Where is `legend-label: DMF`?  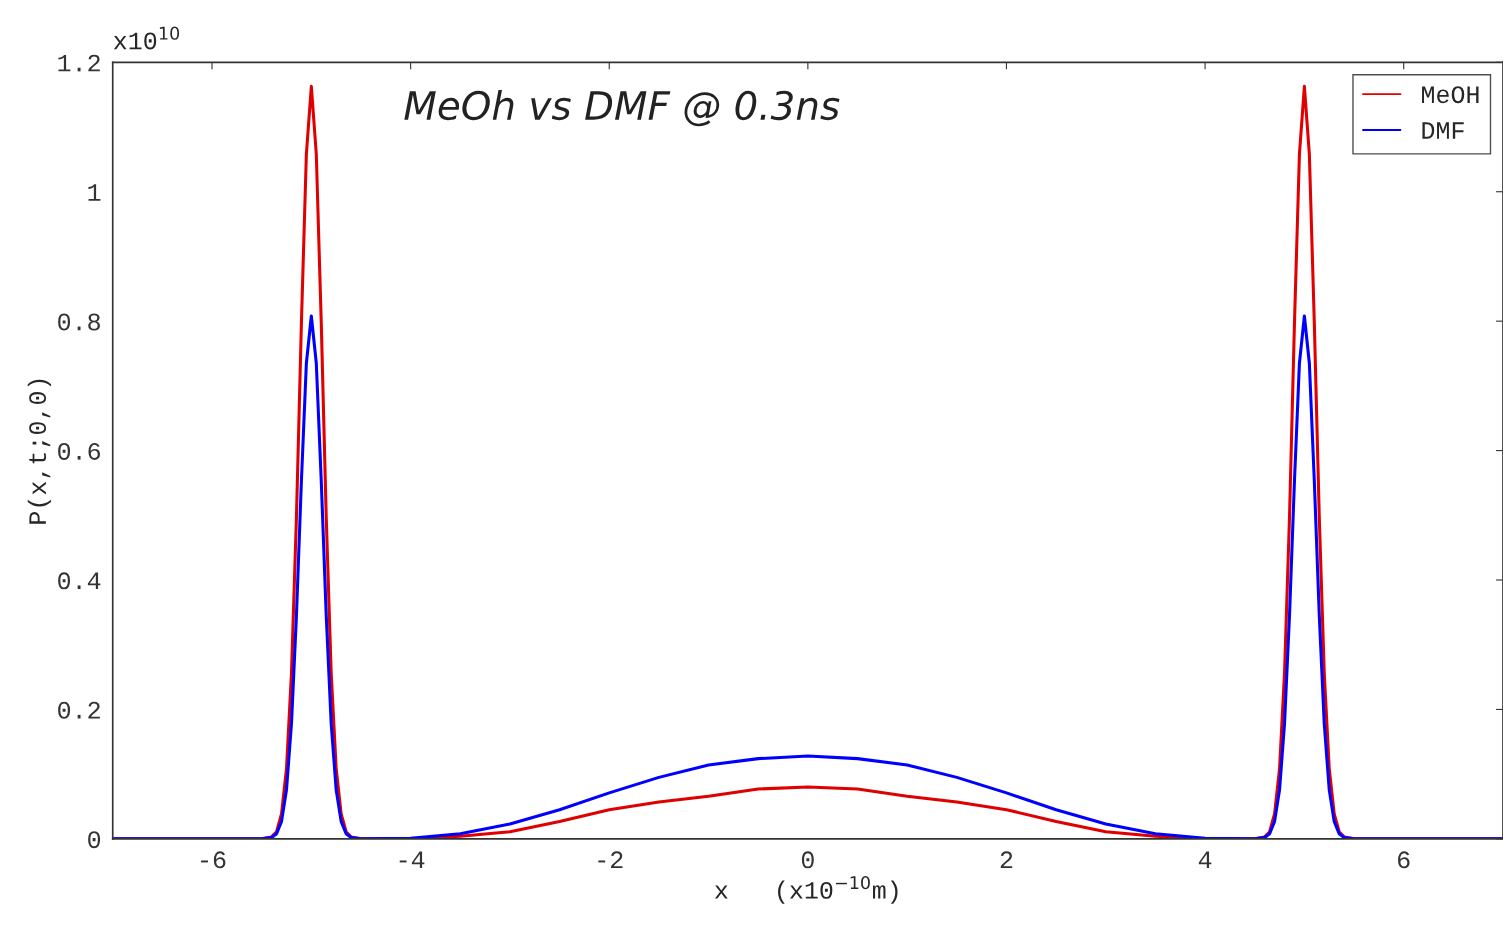 legend-label: DMF is located at coordinates (1443, 130).